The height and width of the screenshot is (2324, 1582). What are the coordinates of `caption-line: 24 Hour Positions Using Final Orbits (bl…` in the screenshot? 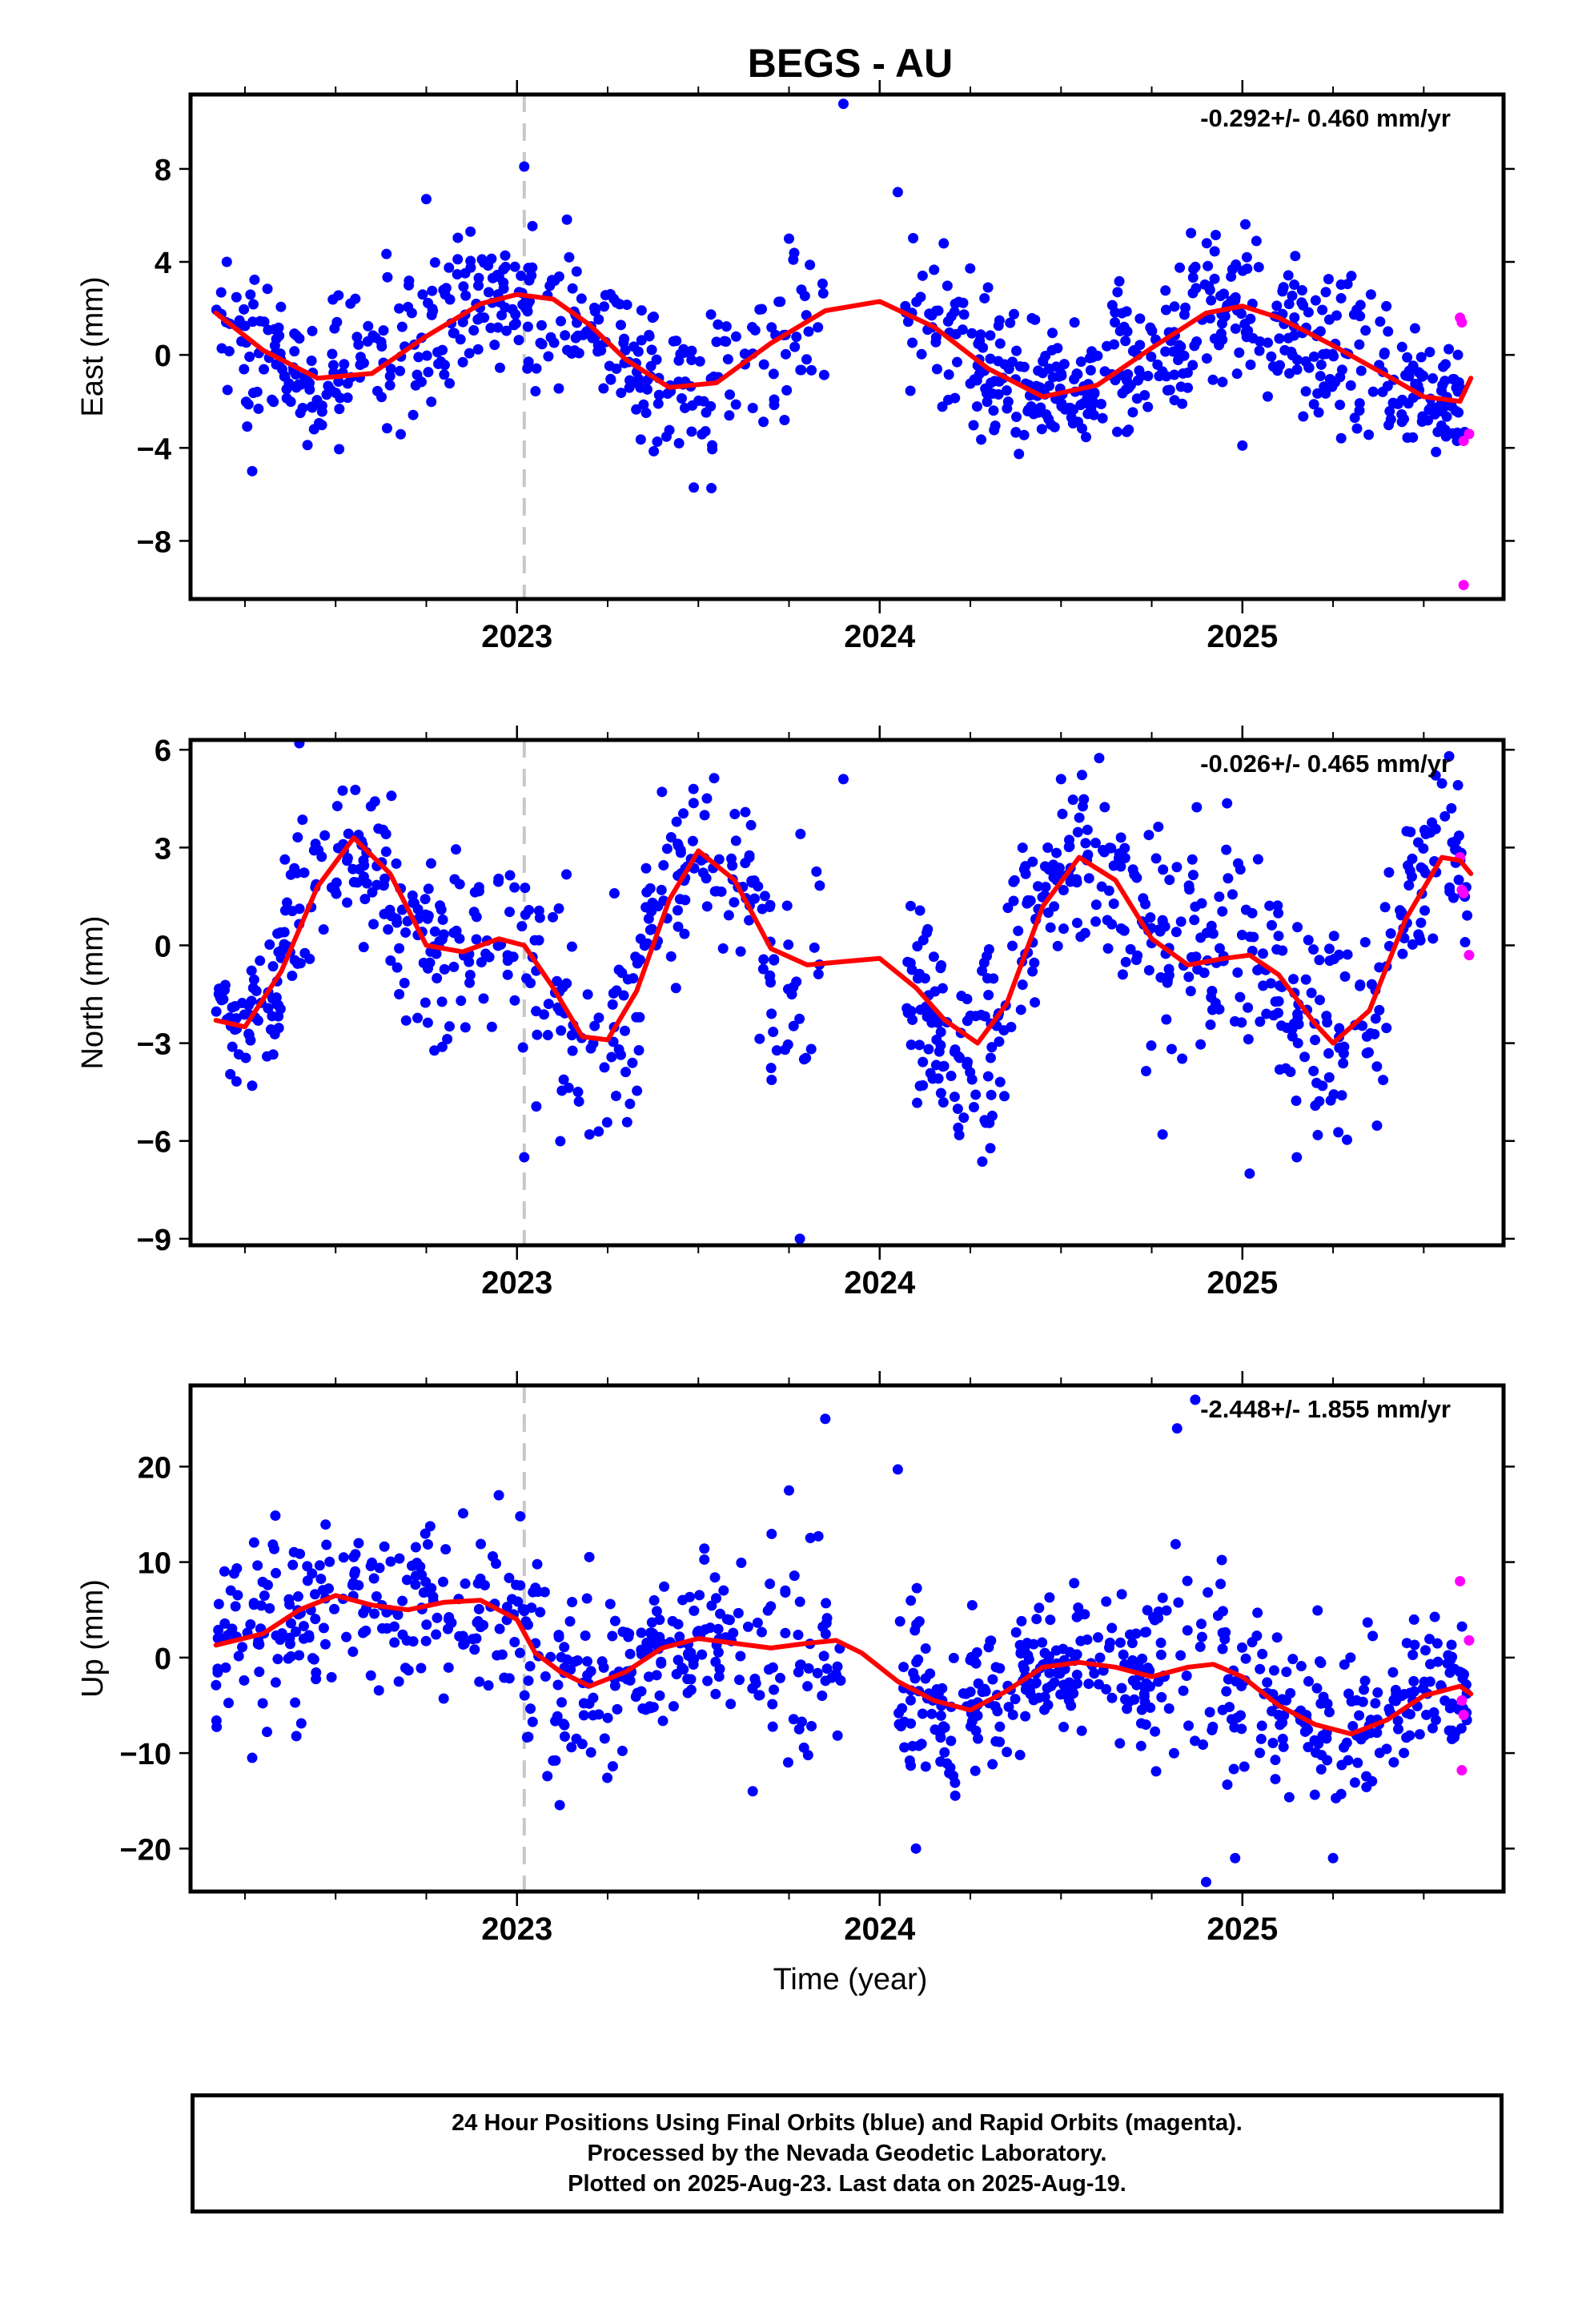 It's located at (847, 2123).